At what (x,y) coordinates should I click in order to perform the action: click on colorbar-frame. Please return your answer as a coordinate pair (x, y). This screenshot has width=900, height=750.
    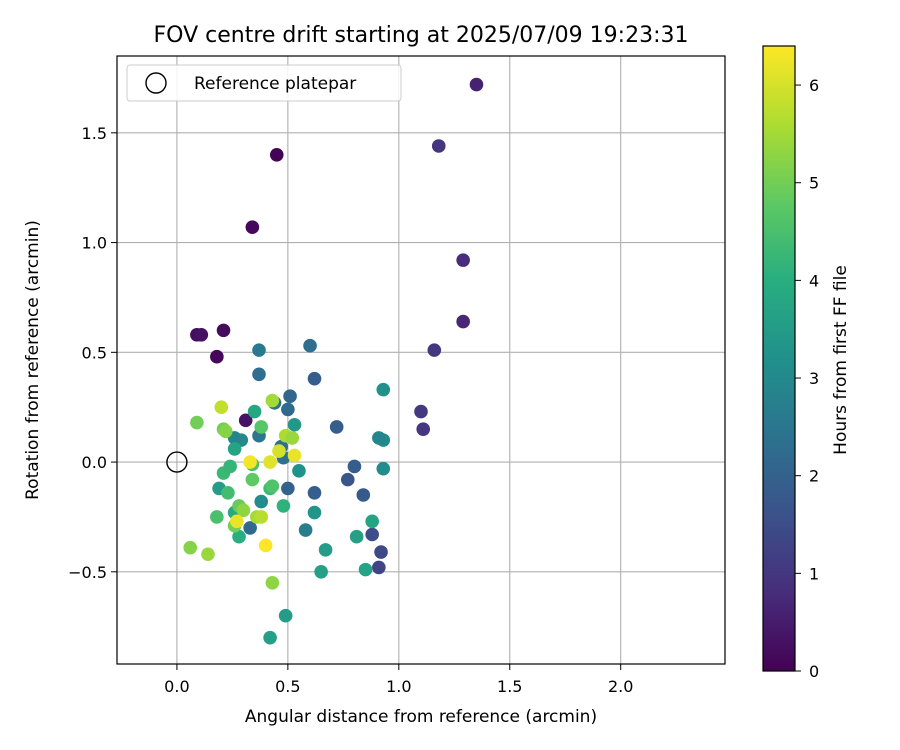
    Looking at the image, I should click on (779, 358).